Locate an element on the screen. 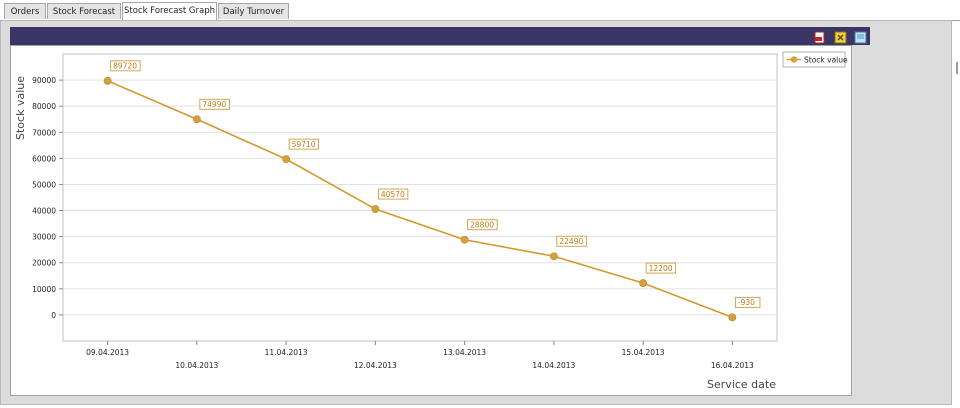  data-label: 28800 is located at coordinates (482, 224).